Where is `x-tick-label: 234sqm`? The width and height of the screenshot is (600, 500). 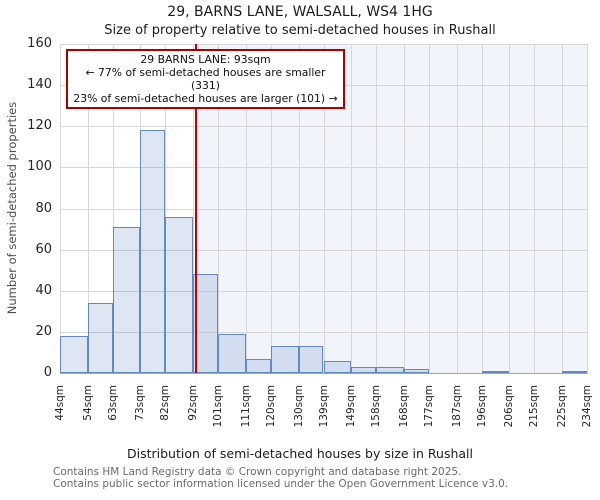 x-tick-label: 234sqm is located at coordinates (587, 406).